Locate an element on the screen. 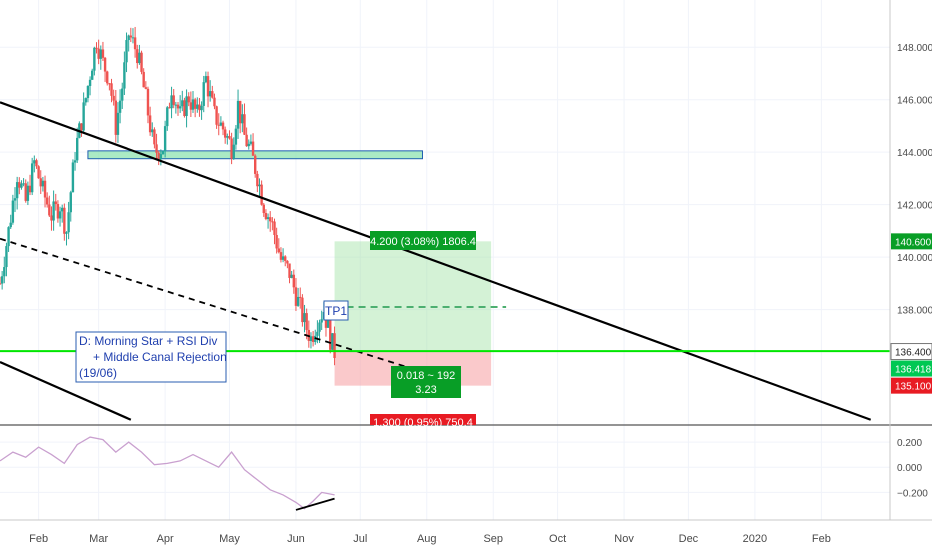 The height and width of the screenshot is (555, 932). annotation-note-frame is located at coordinates (151, 357).